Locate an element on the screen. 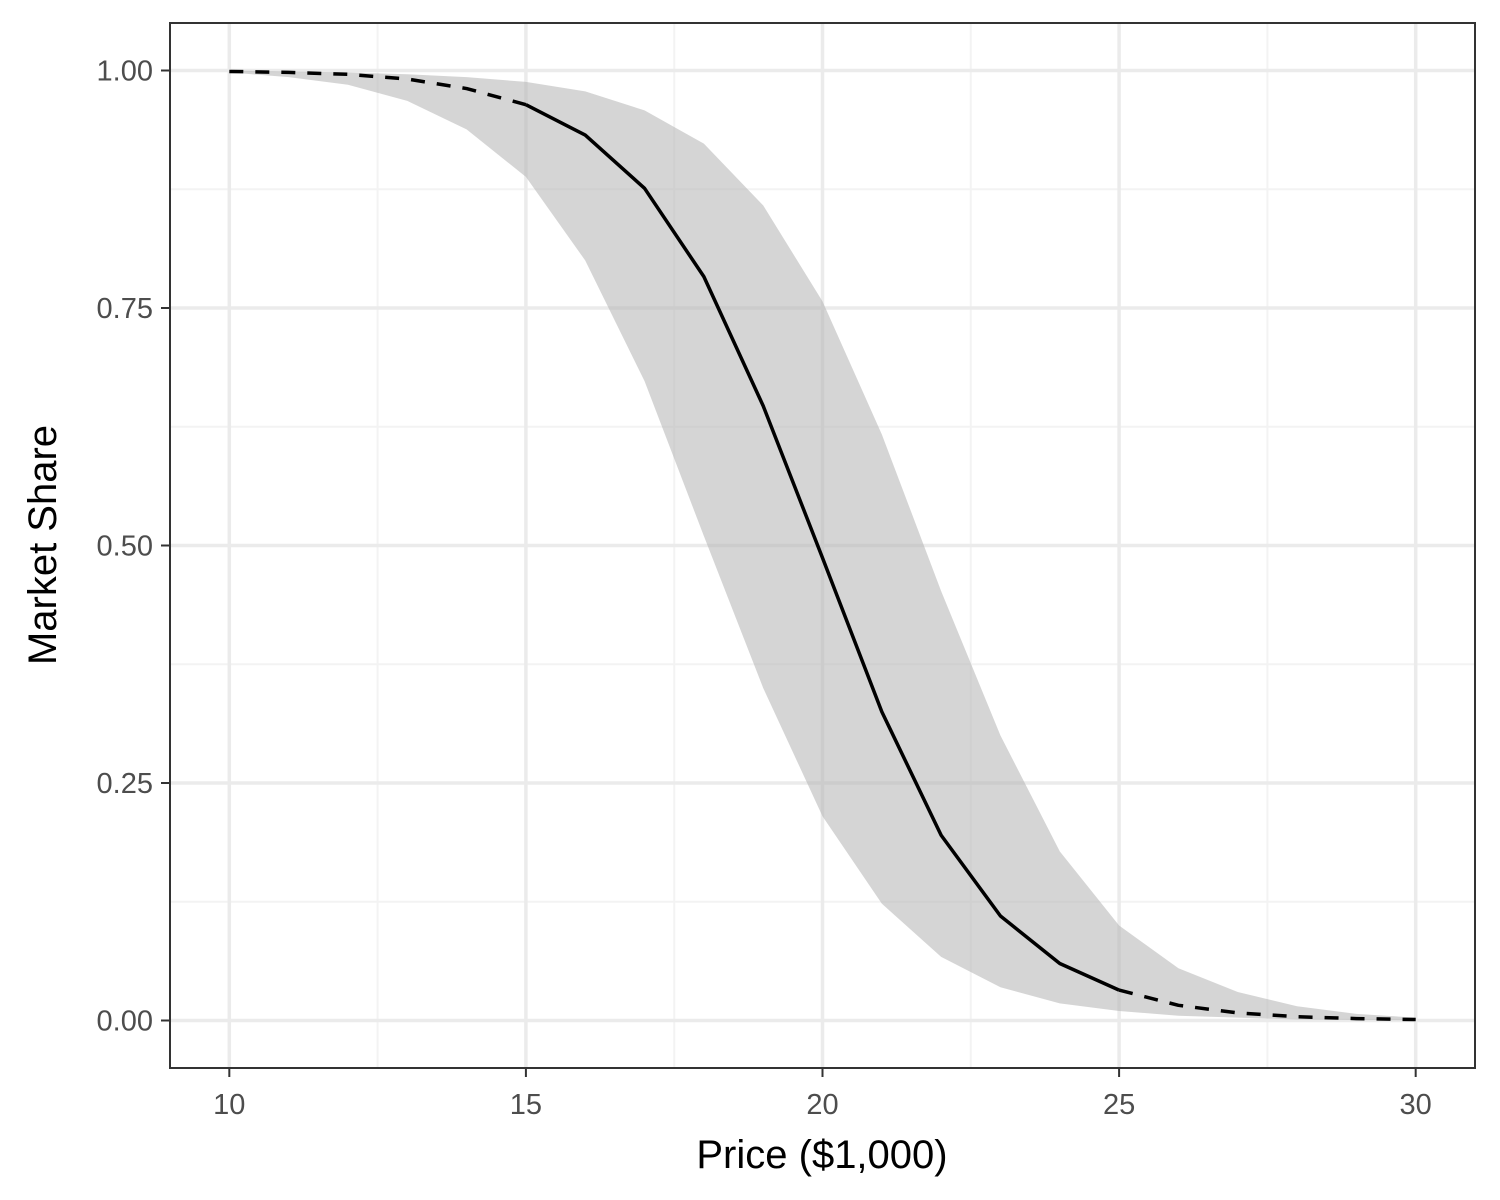  y-tick-label: 0.50 is located at coordinates (125, 547).